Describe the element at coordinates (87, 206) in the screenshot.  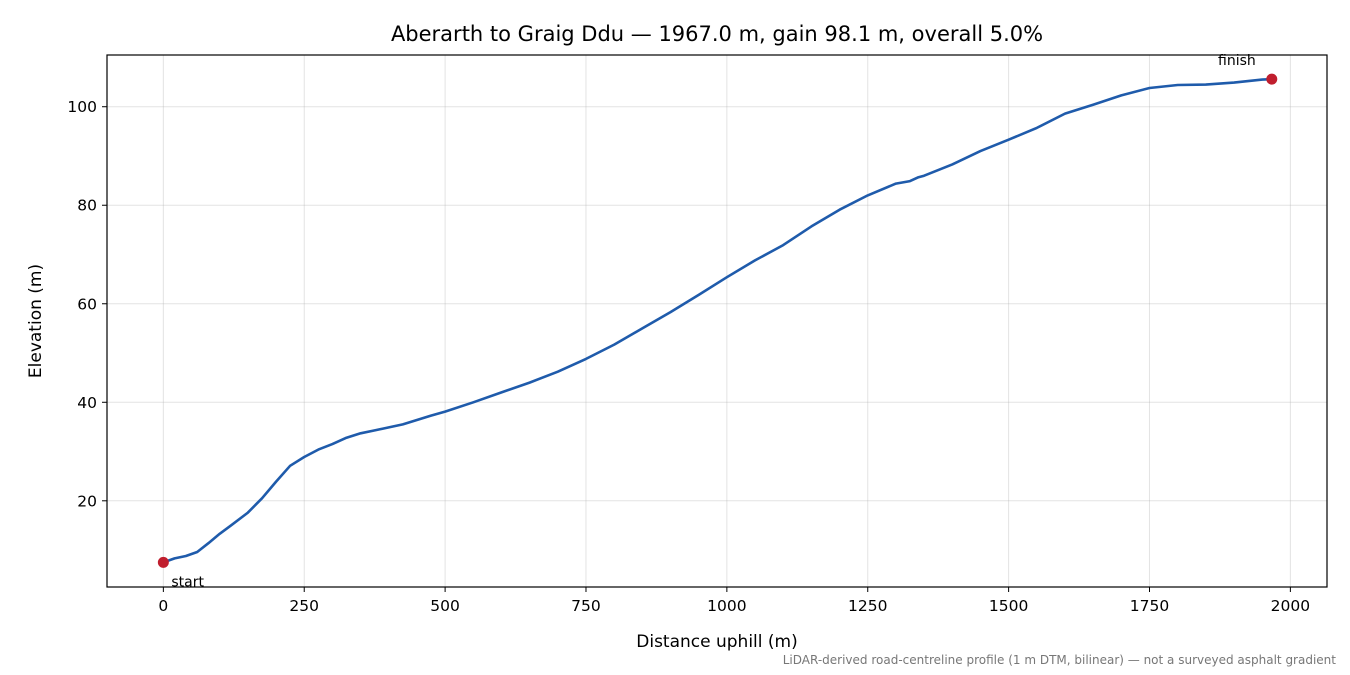
I see `y-tick-label: 80` at that location.